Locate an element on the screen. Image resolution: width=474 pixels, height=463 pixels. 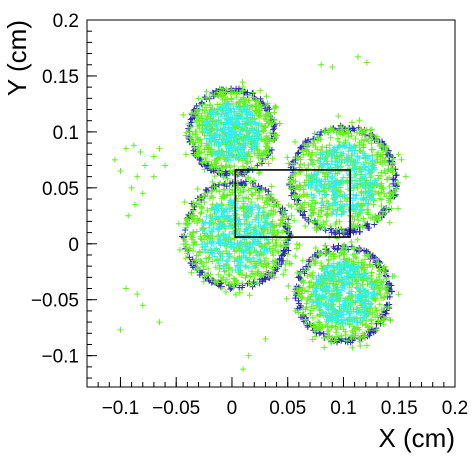
x-tick-label: −0.05 is located at coordinates (176, 408).